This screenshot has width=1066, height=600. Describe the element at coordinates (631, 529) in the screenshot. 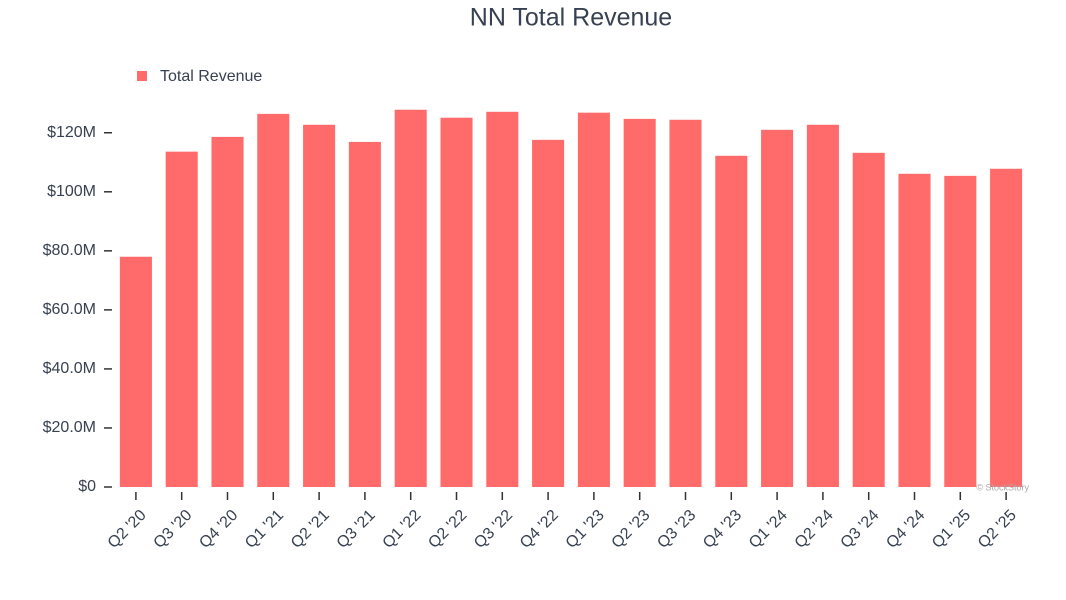

I see `x-tick-label: Q2 '23` at that location.